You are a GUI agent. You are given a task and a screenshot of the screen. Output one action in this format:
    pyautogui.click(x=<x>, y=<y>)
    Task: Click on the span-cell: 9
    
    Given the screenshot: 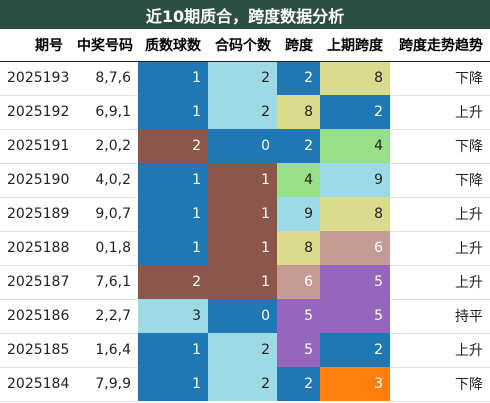 What is the action you would take?
    pyautogui.click(x=298, y=214)
    